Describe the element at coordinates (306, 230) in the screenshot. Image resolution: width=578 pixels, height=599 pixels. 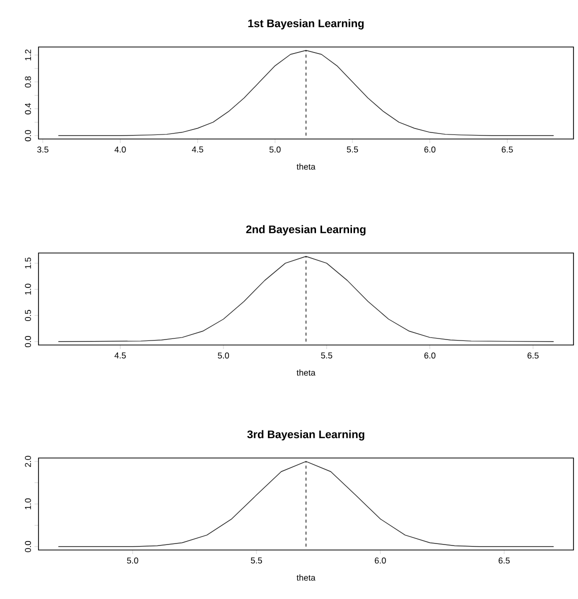
I see `chart-title: 2nd Bayesian Learning` at that location.